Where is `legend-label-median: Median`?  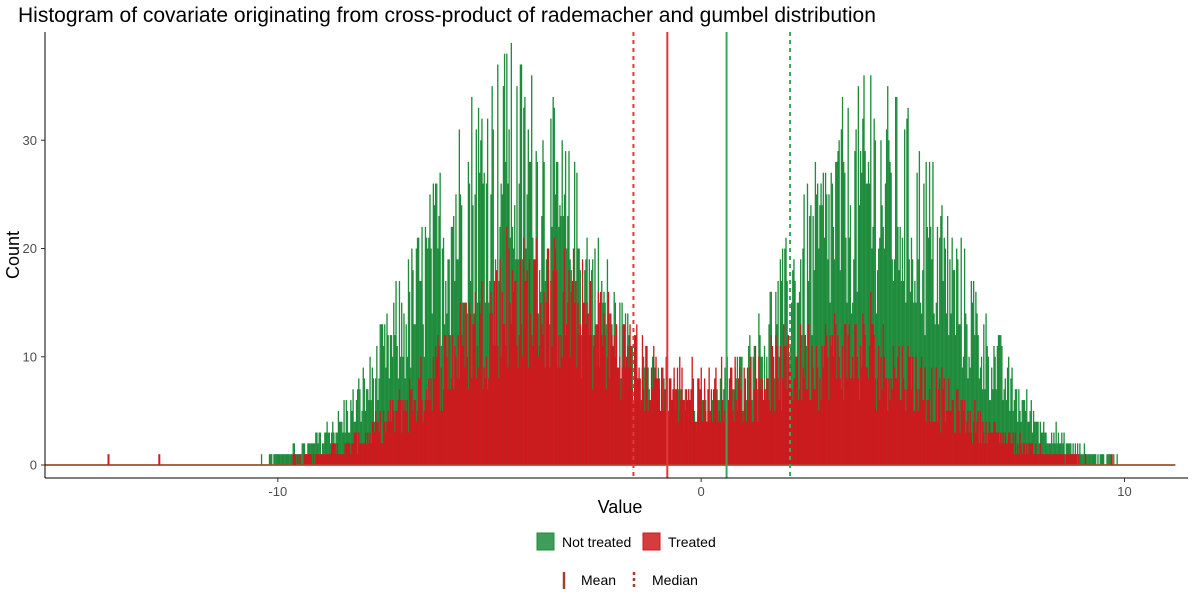 legend-label-median: Median is located at coordinates (675, 580).